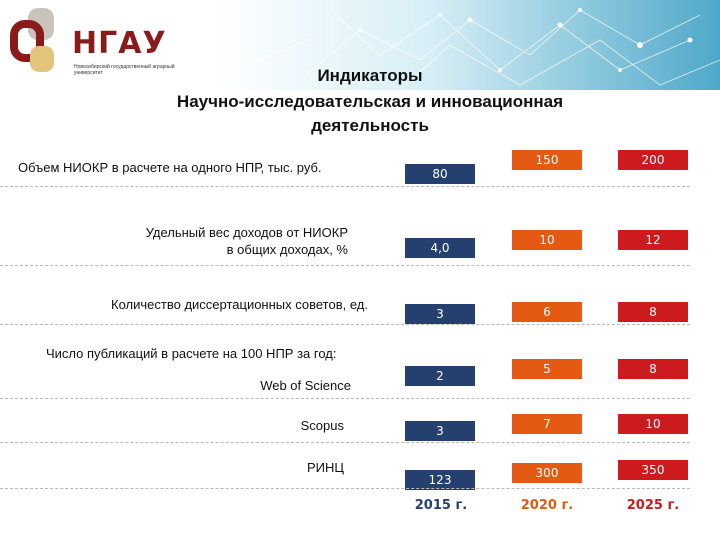  What do you see at coordinates (119, 43) in the screenshot?
I see `logo-text: НГАУ` at bounding box center [119, 43].